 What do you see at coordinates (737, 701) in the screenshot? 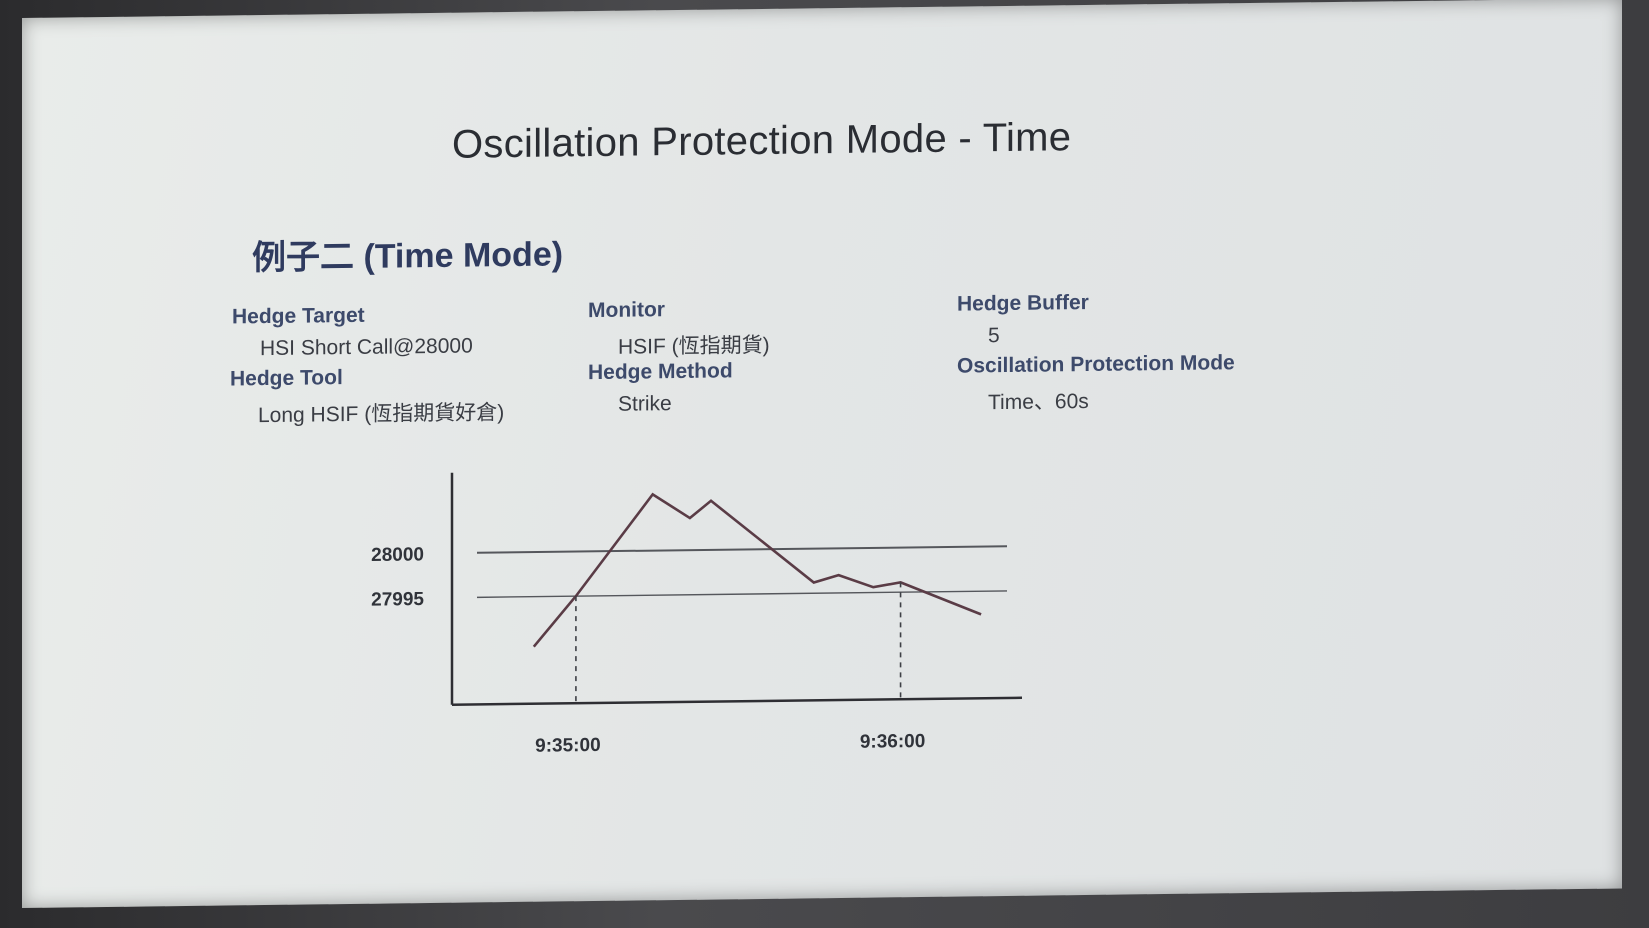
I see `x-axis` at bounding box center [737, 701].